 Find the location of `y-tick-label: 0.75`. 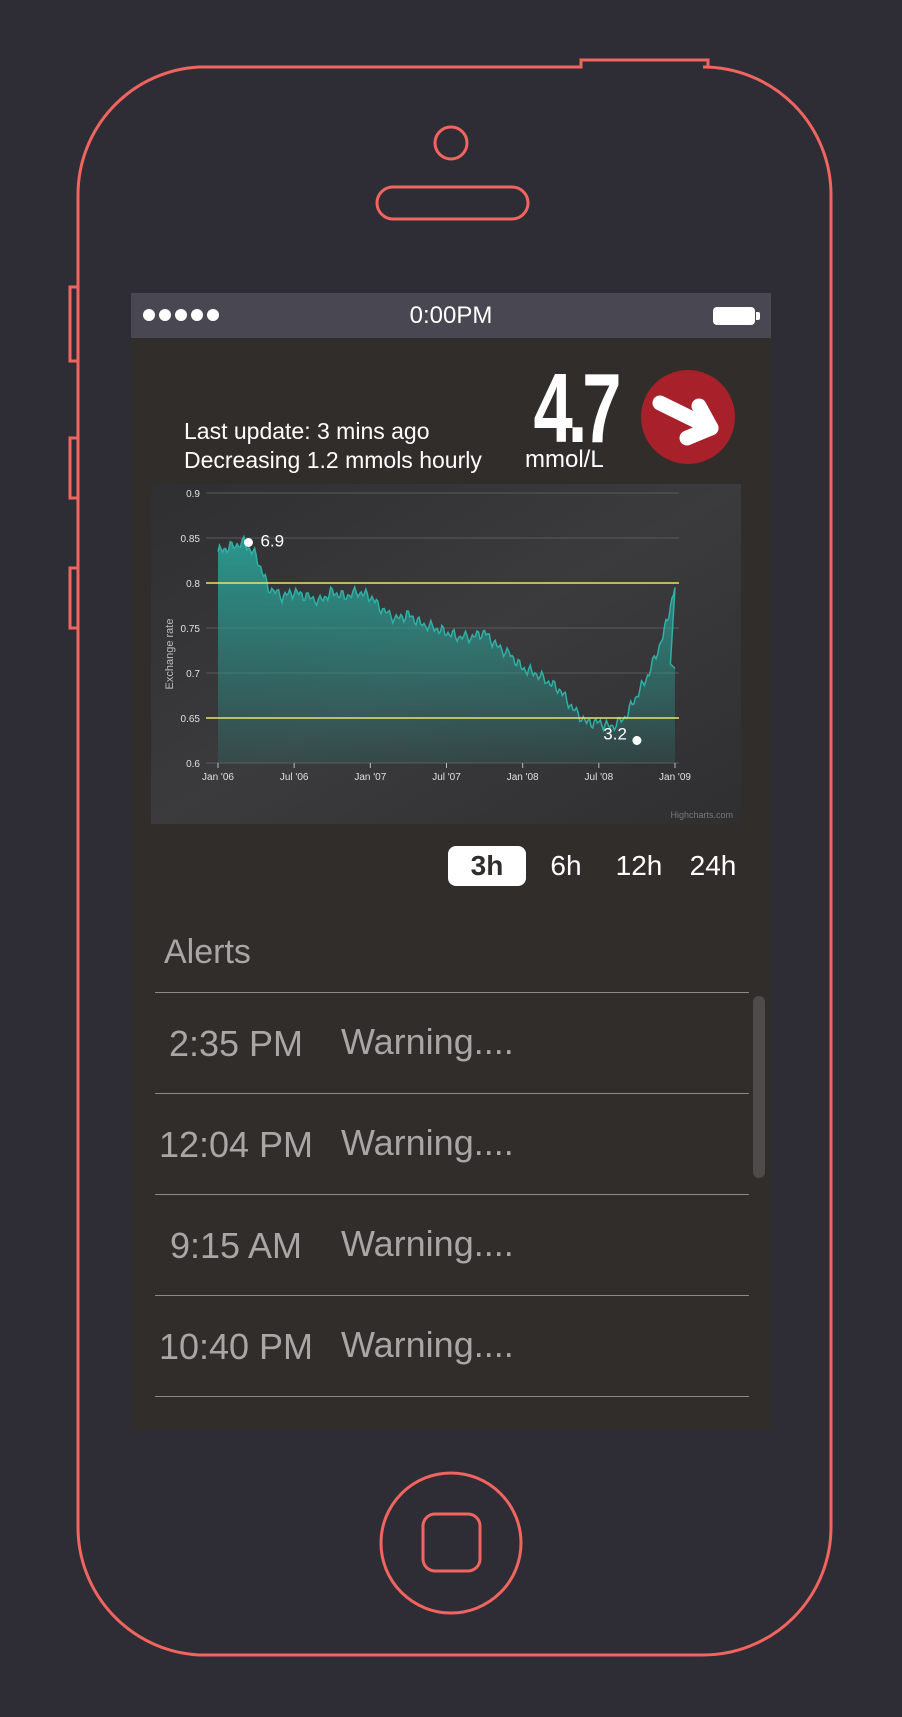

y-tick-label: 0.75 is located at coordinates (191, 629).